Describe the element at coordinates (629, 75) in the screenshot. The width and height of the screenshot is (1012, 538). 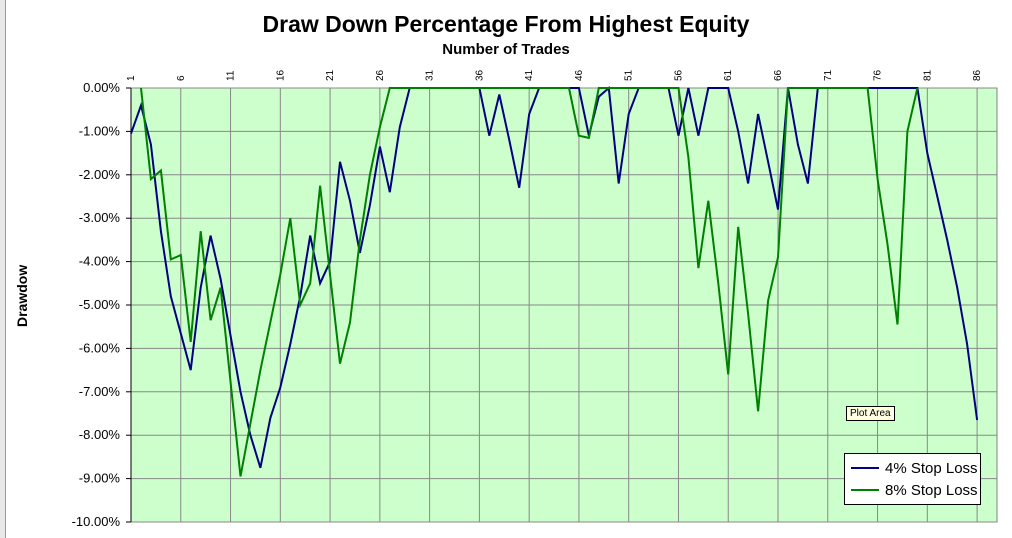
I see `x-tick-label: 51` at that location.